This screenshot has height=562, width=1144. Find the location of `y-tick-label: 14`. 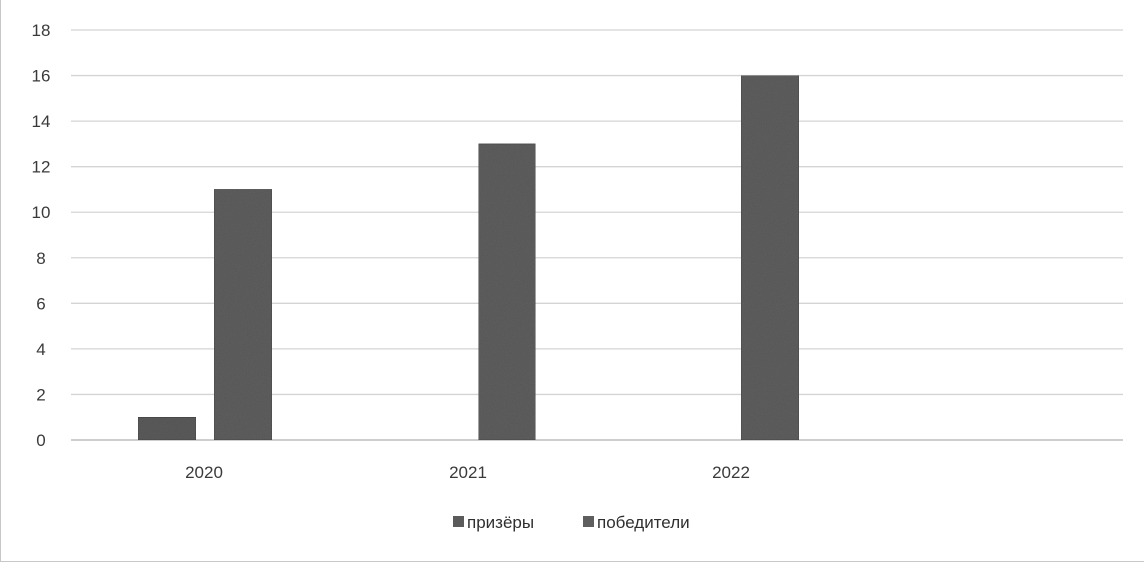

y-tick-label: 14 is located at coordinates (41, 121).